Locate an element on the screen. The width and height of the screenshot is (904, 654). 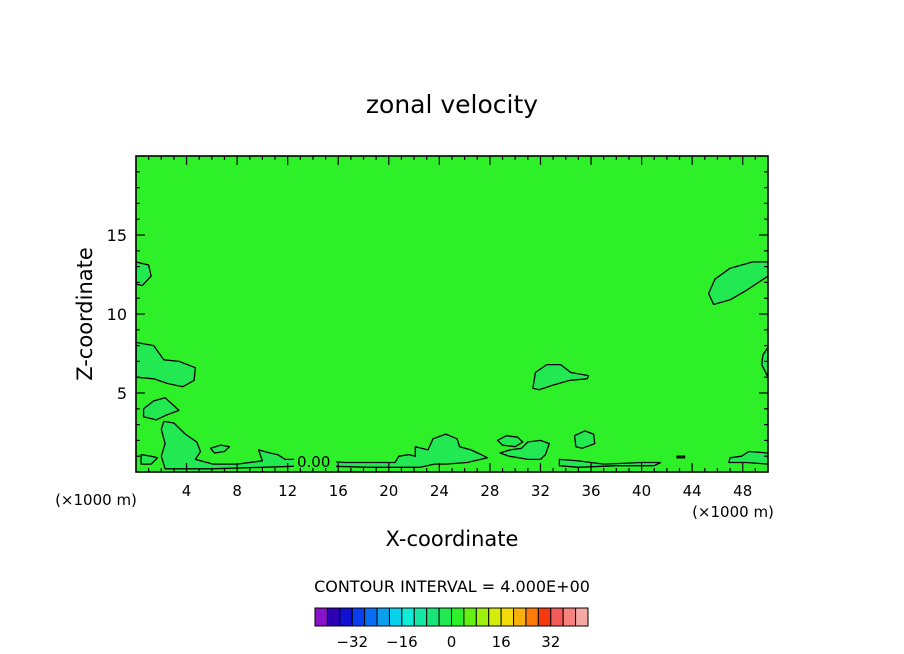
x-tick-label: 36 is located at coordinates (590, 491).